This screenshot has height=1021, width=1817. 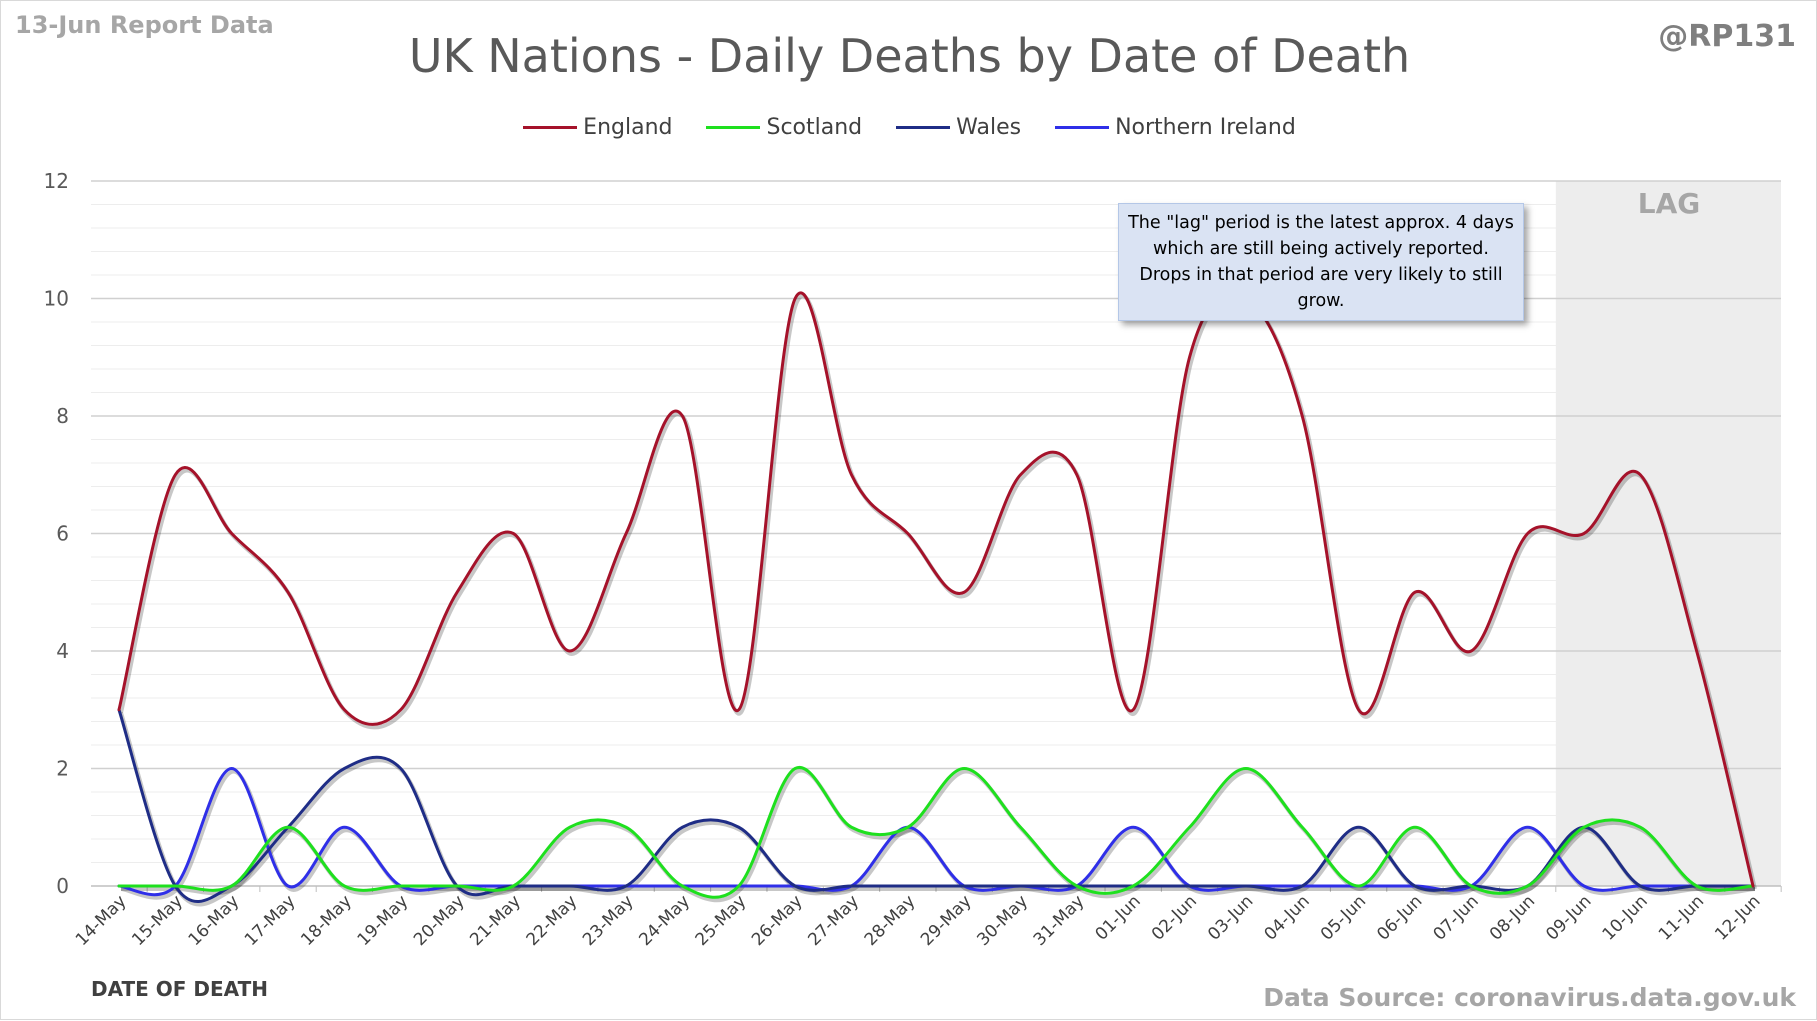 What do you see at coordinates (923, 127) in the screenshot?
I see `legend-swatch-wales` at bounding box center [923, 127].